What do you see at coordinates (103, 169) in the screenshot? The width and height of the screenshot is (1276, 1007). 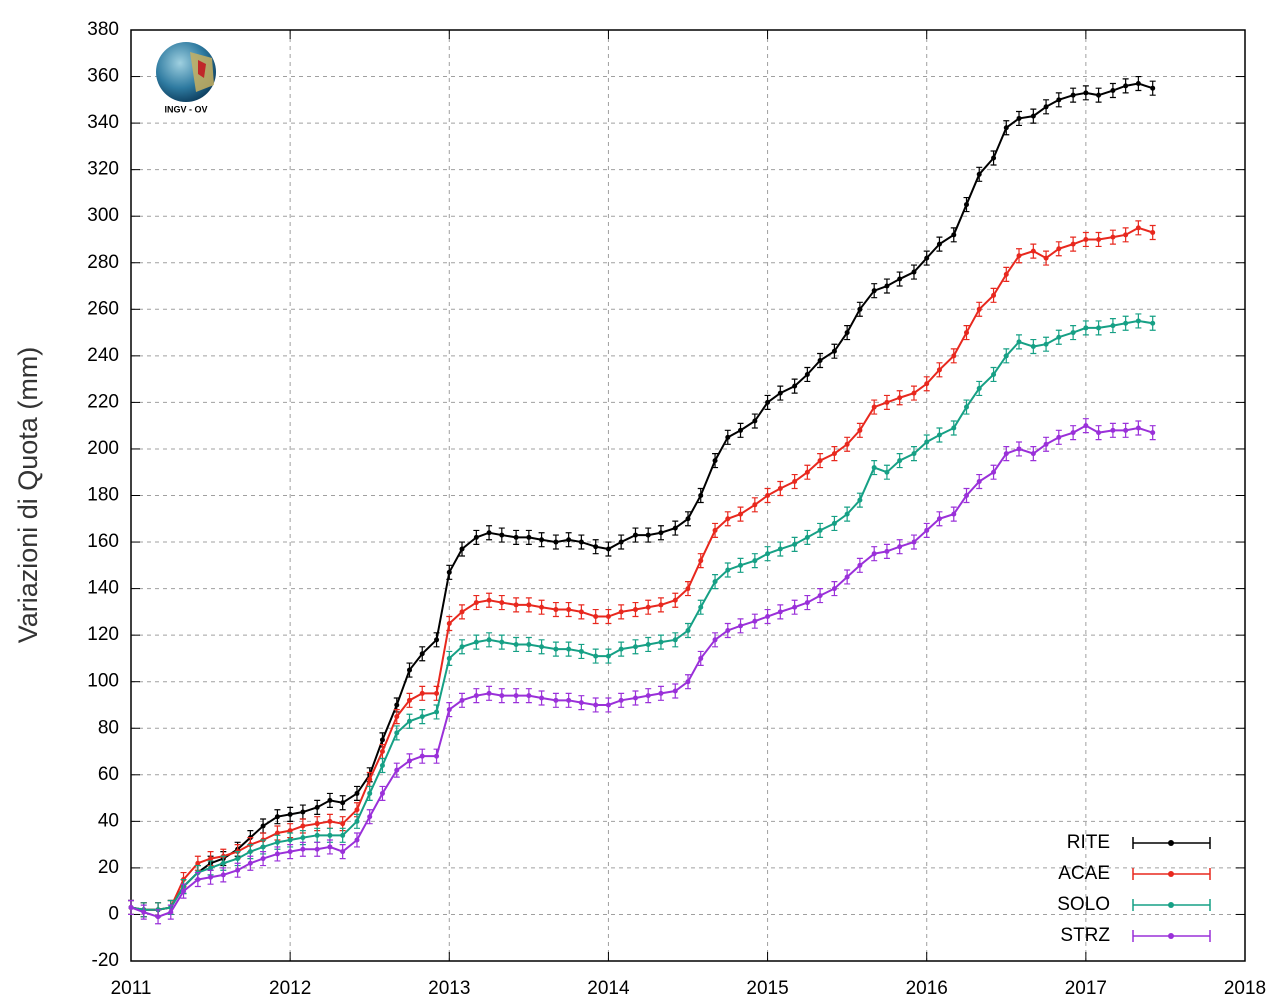 I see `y-tick-label: 320` at bounding box center [103, 169].